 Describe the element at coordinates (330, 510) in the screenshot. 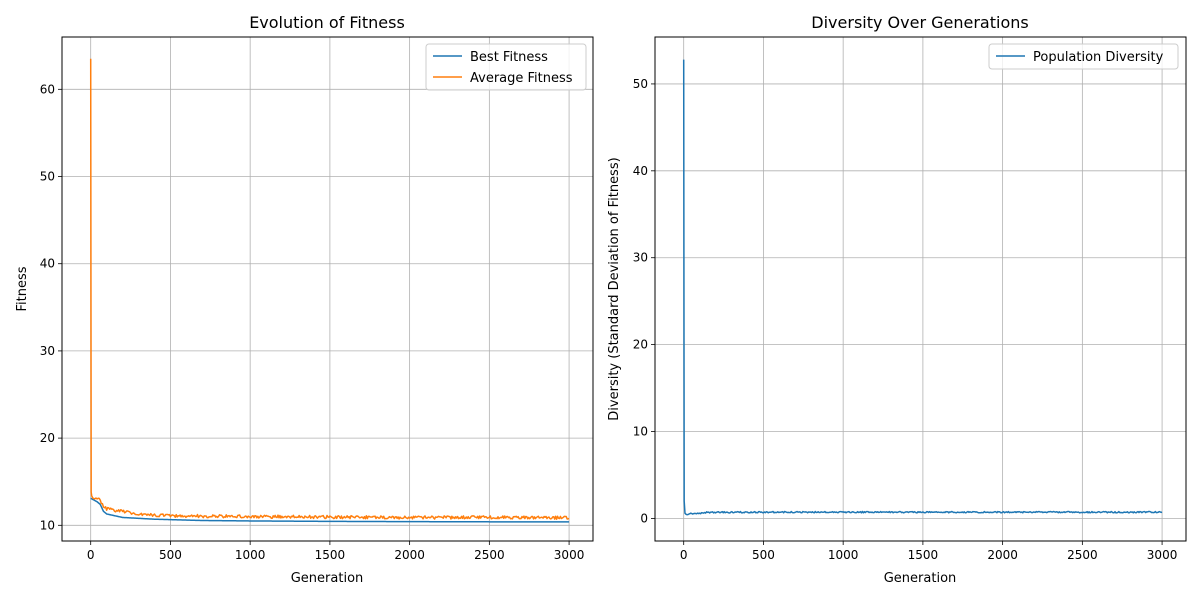

I see `best-fitness-line` at that location.